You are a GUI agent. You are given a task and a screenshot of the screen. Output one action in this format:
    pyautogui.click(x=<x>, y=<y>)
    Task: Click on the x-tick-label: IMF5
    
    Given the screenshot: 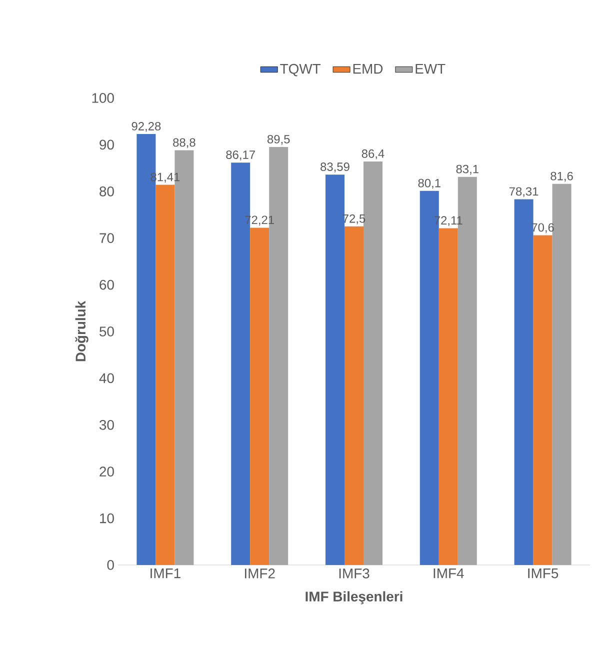 What is the action you would take?
    pyautogui.click(x=543, y=573)
    